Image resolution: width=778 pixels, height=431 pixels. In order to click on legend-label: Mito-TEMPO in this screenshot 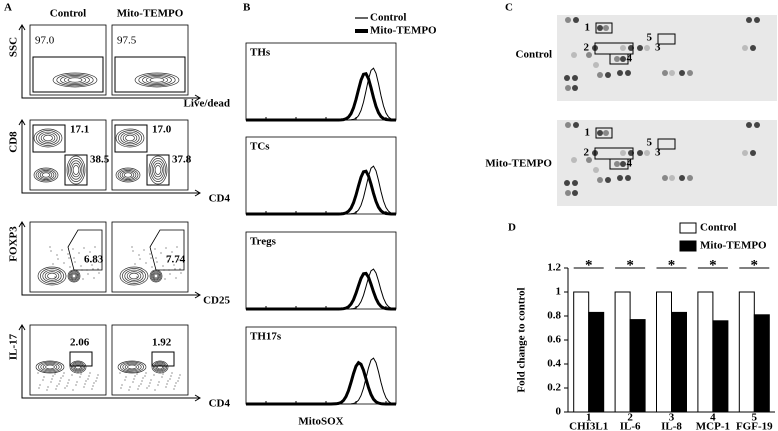, I will do `click(403, 31)`.